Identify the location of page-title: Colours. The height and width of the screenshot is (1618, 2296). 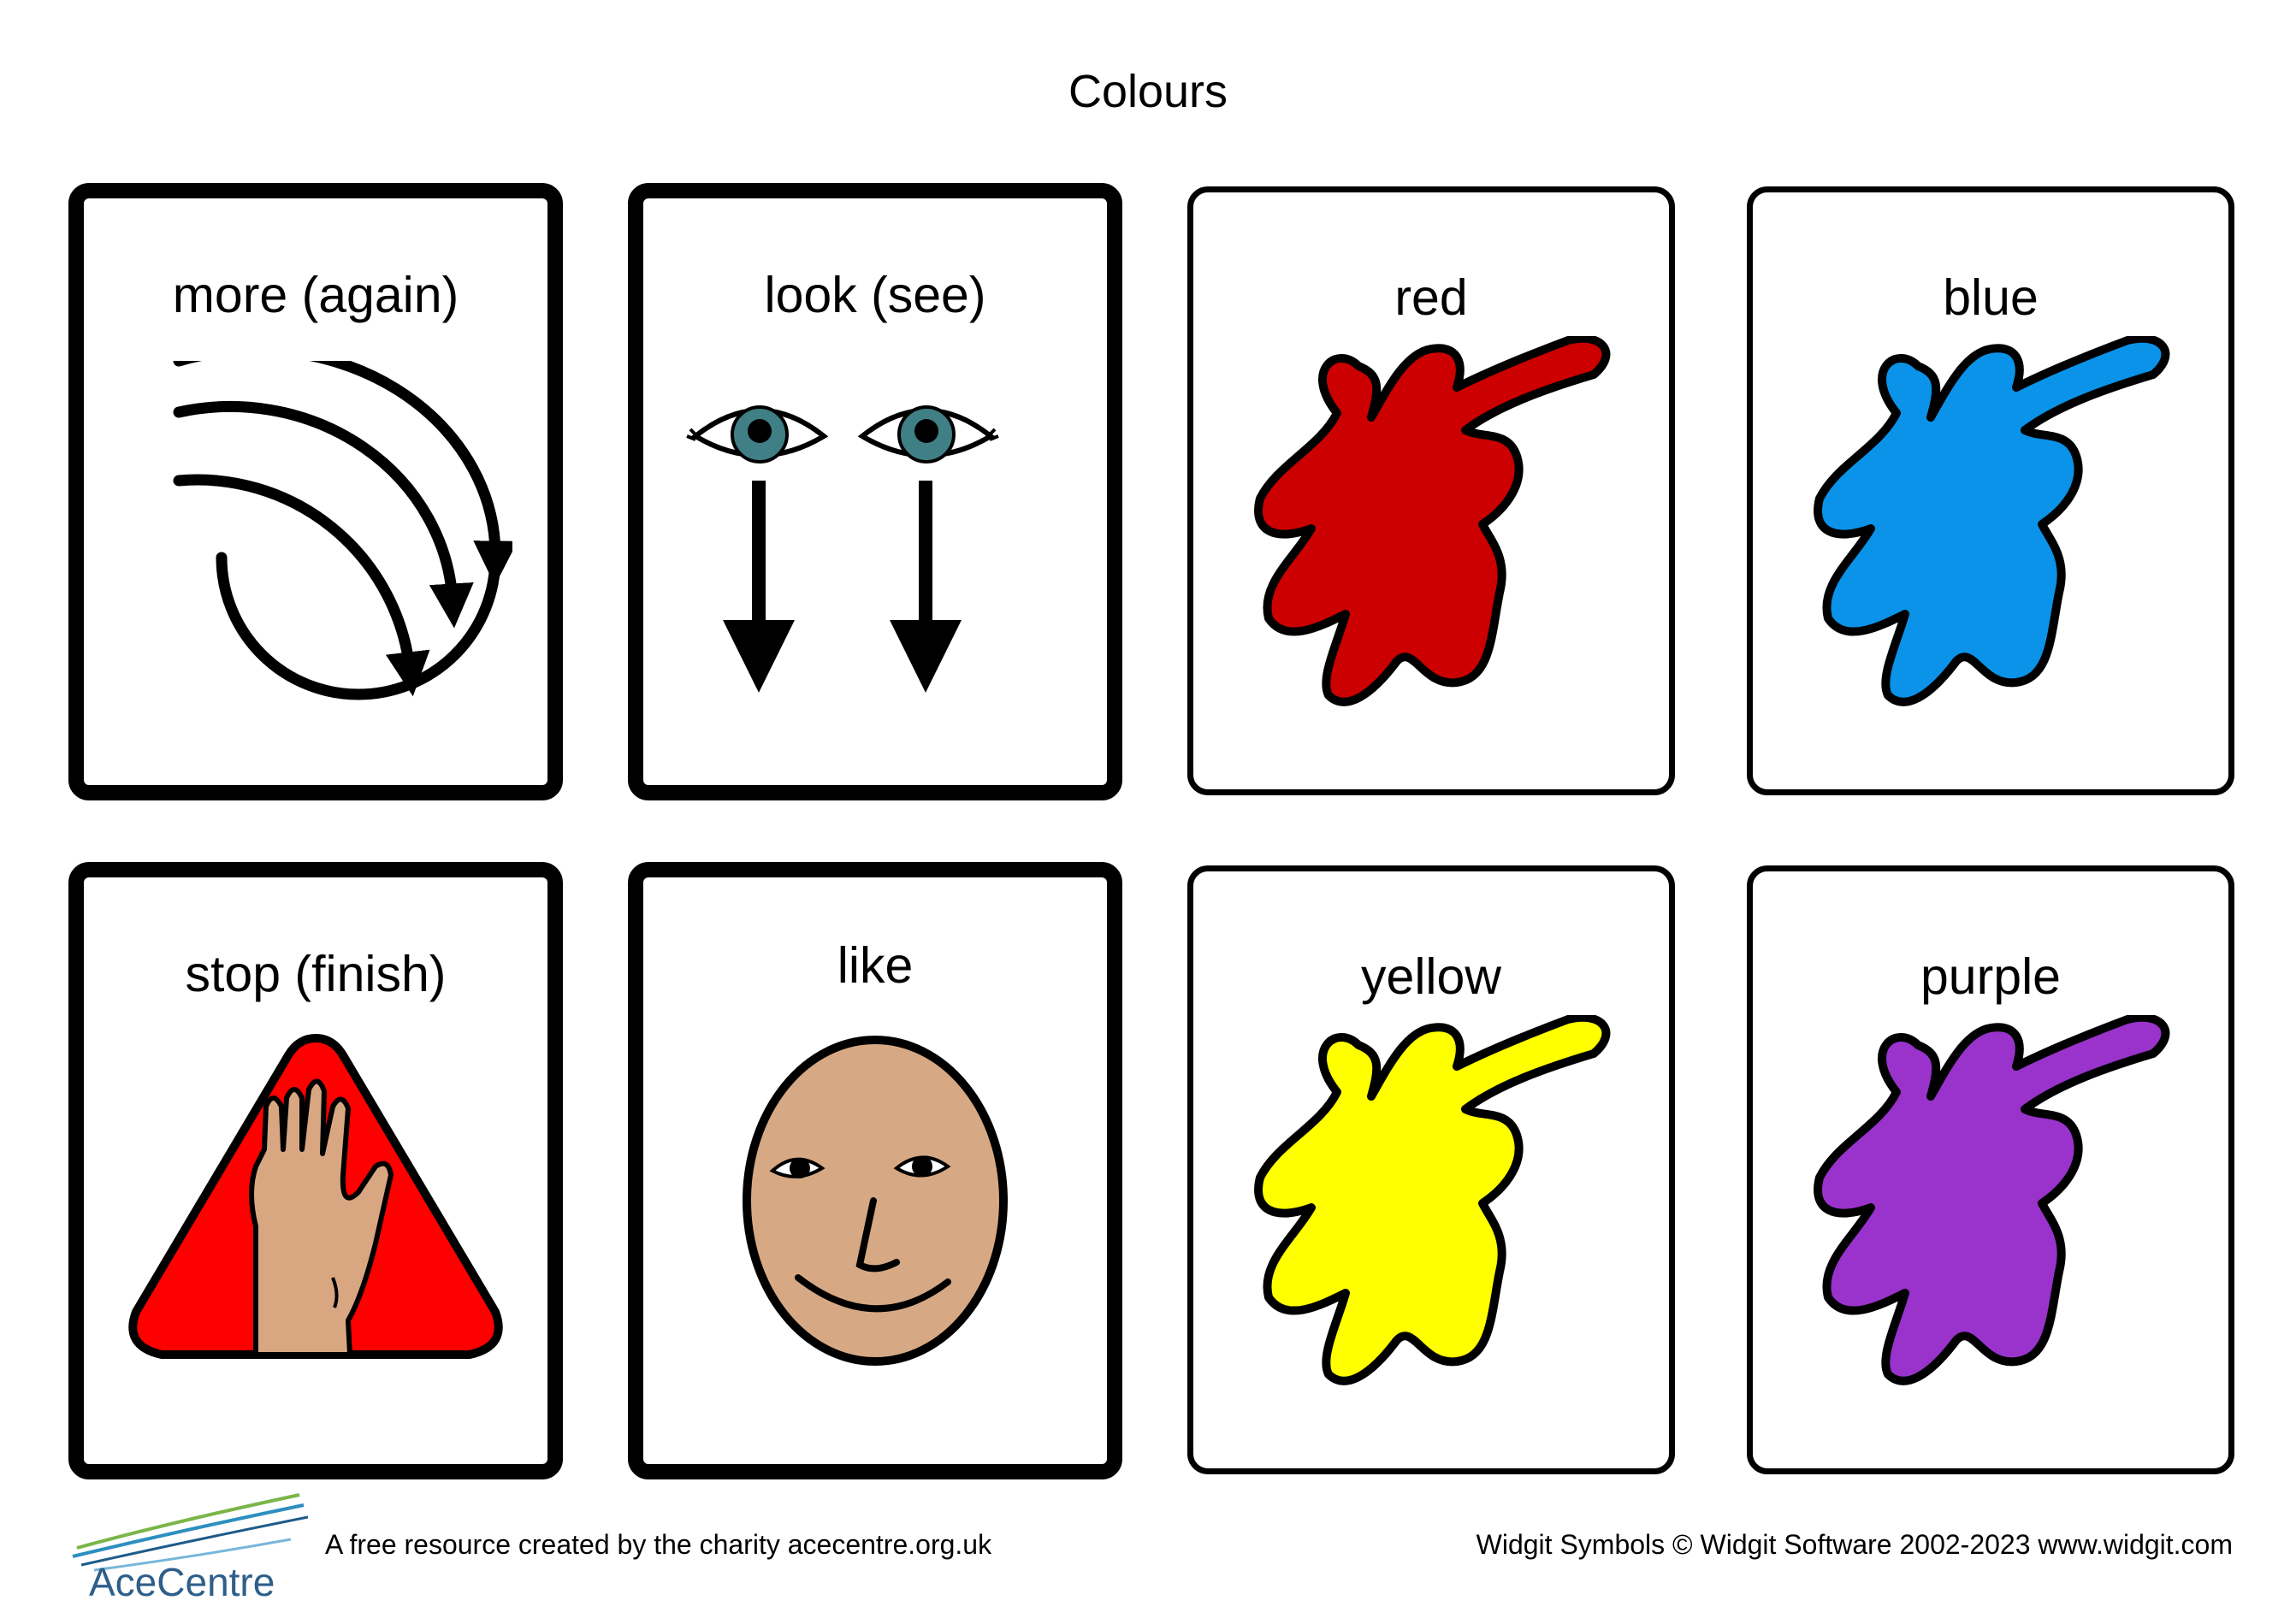
(1148, 91).